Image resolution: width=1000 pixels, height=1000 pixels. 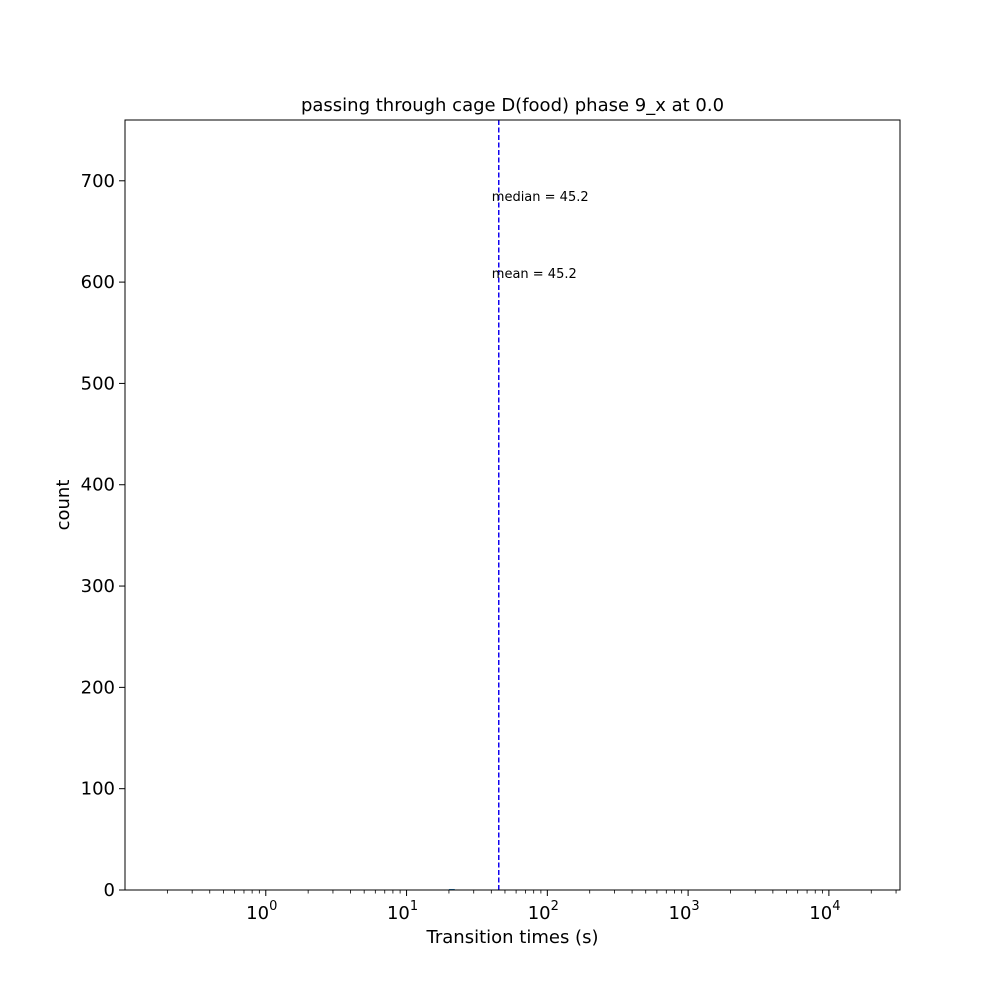 What do you see at coordinates (98, 485) in the screenshot?
I see `y-tick-label-4: 400` at bounding box center [98, 485].